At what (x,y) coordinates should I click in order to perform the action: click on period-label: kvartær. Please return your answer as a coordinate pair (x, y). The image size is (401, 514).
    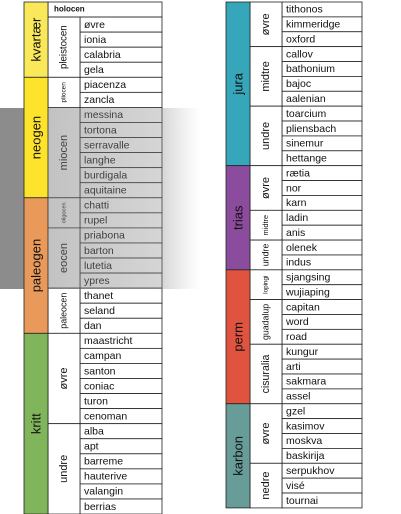
    Looking at the image, I should click on (35, 39).